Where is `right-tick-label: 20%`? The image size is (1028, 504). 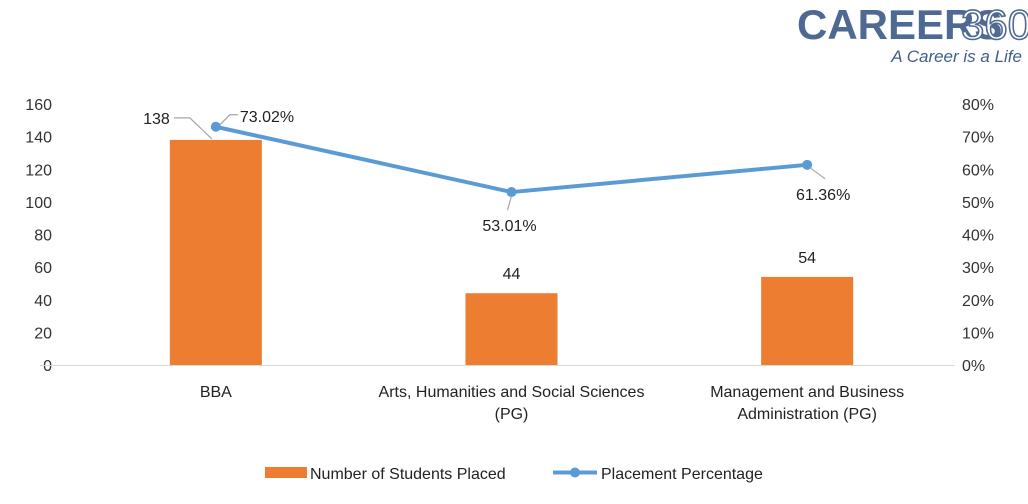
right-tick-label: 20% is located at coordinates (978, 301).